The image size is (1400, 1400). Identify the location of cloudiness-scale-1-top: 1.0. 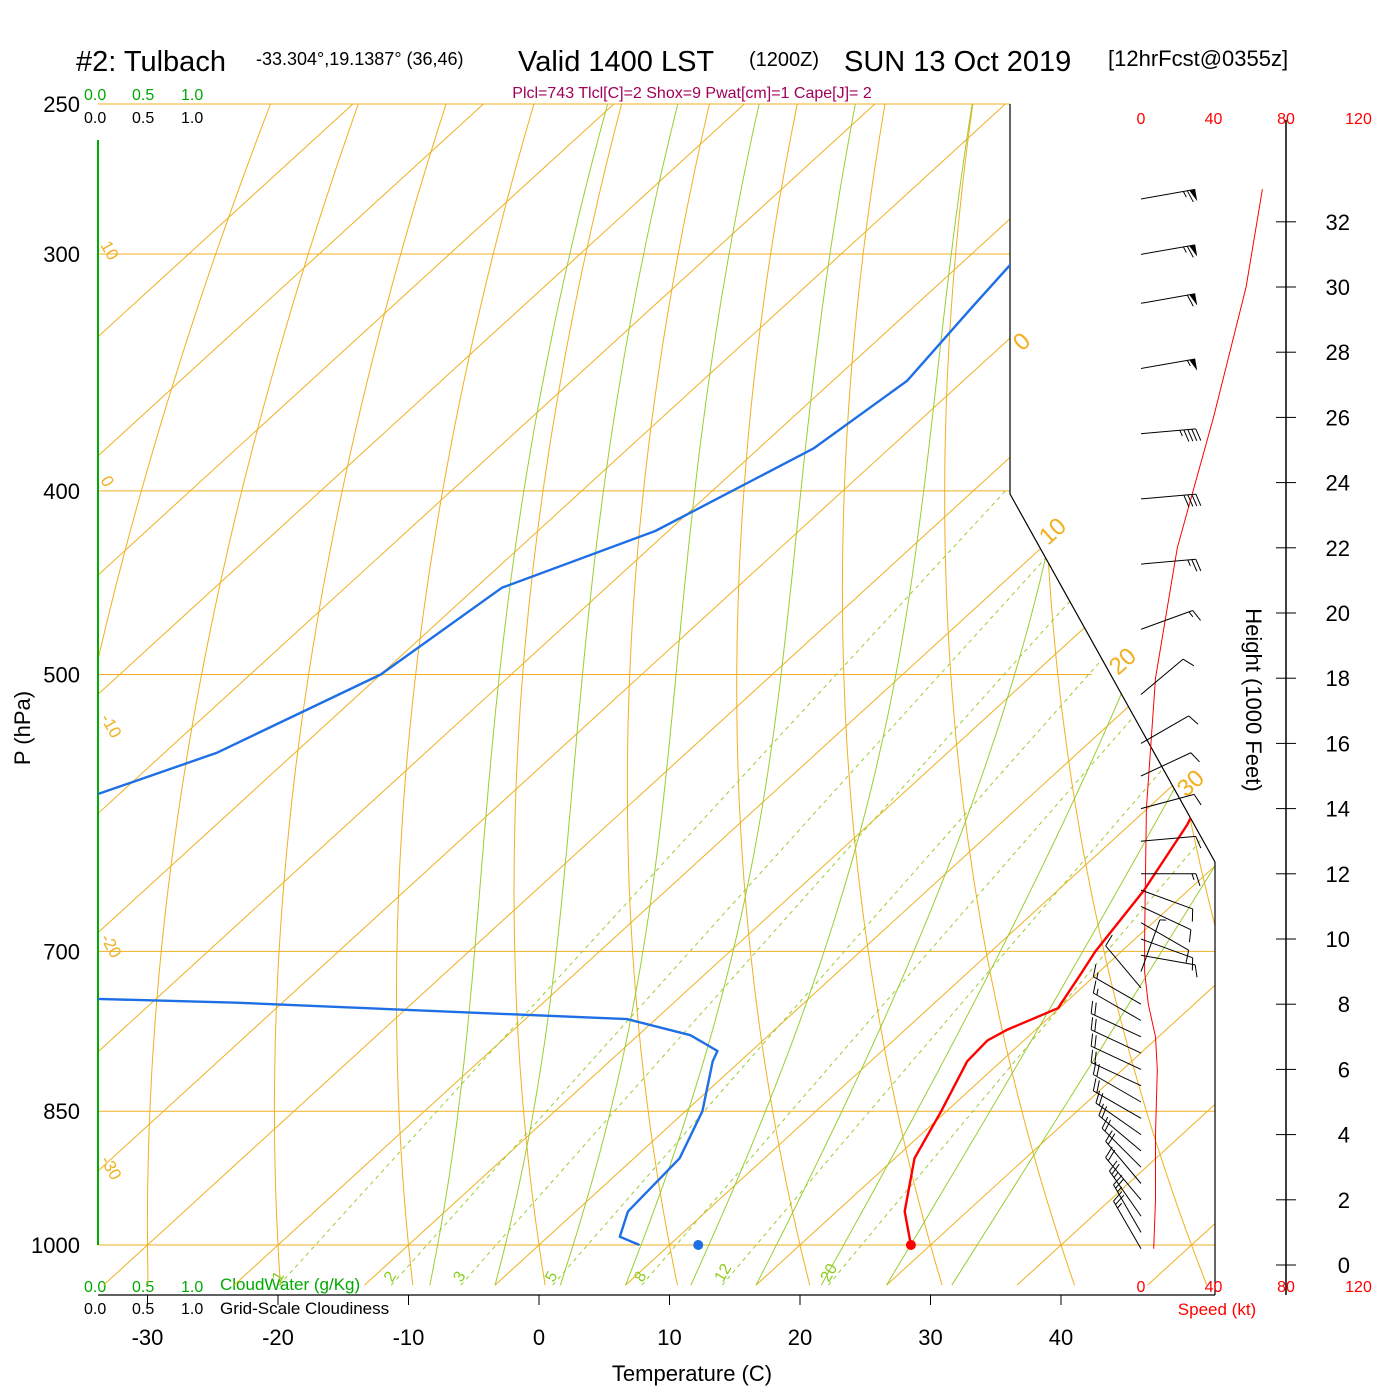
(192, 118).